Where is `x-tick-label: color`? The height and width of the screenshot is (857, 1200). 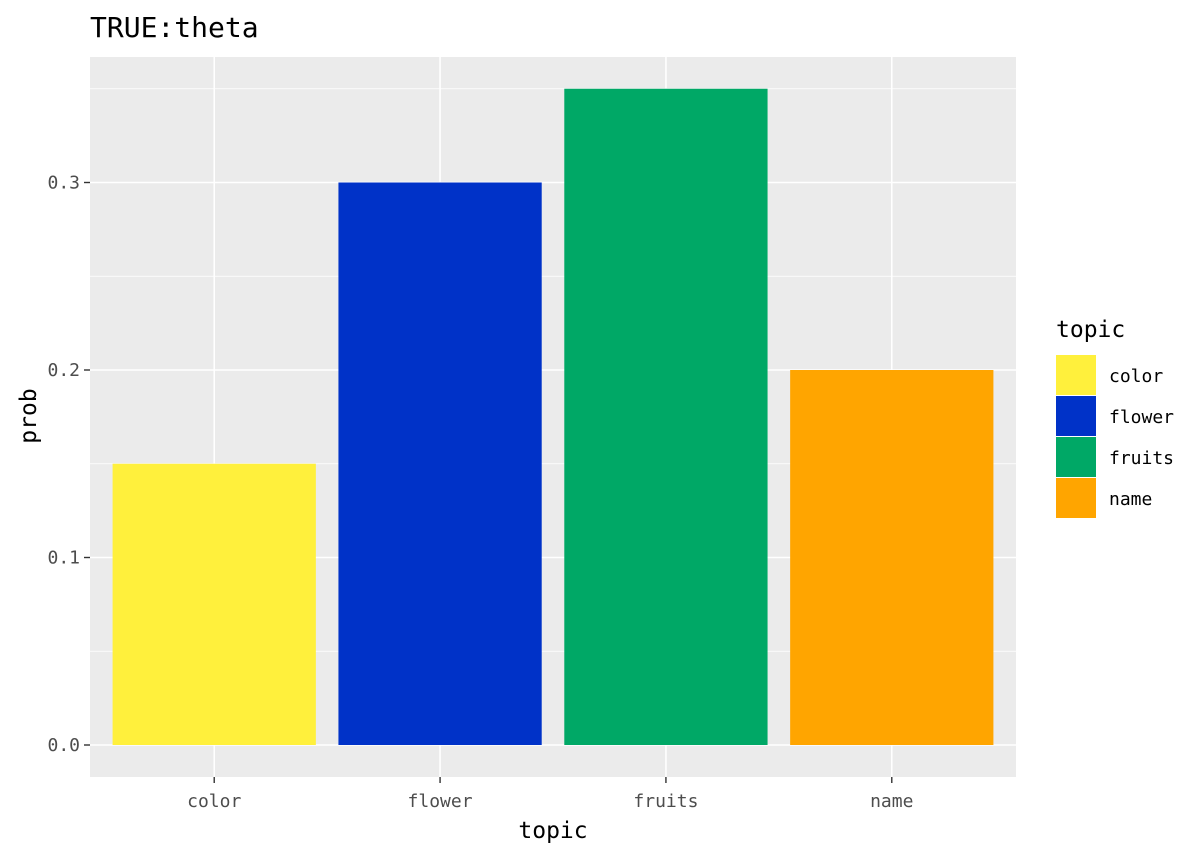
x-tick-label: color is located at coordinates (214, 801).